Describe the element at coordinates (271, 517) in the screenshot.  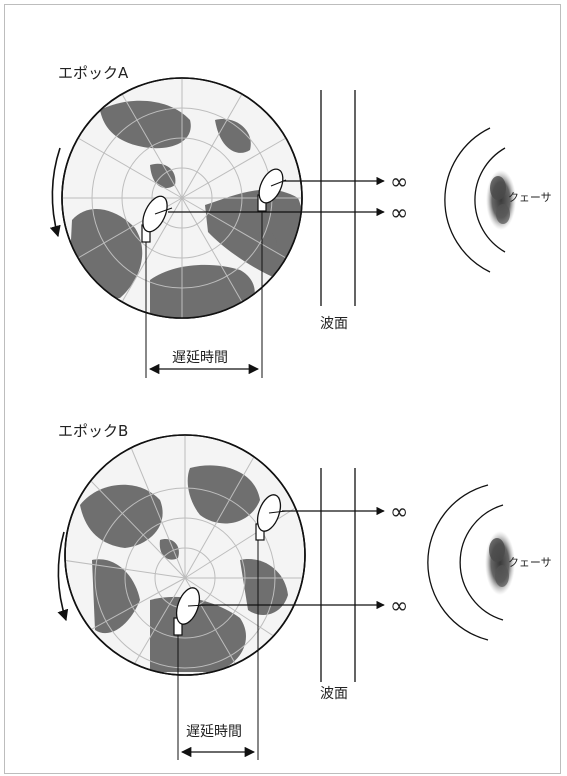
I see `radio-antenna-b1` at that location.